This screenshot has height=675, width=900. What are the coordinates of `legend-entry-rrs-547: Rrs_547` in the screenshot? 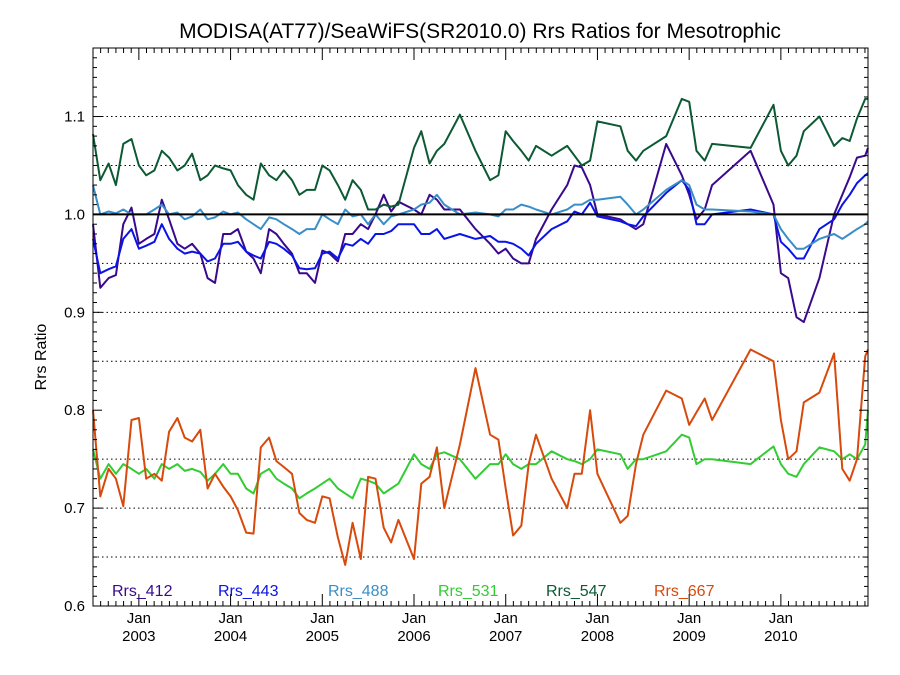 It's located at (576, 591).